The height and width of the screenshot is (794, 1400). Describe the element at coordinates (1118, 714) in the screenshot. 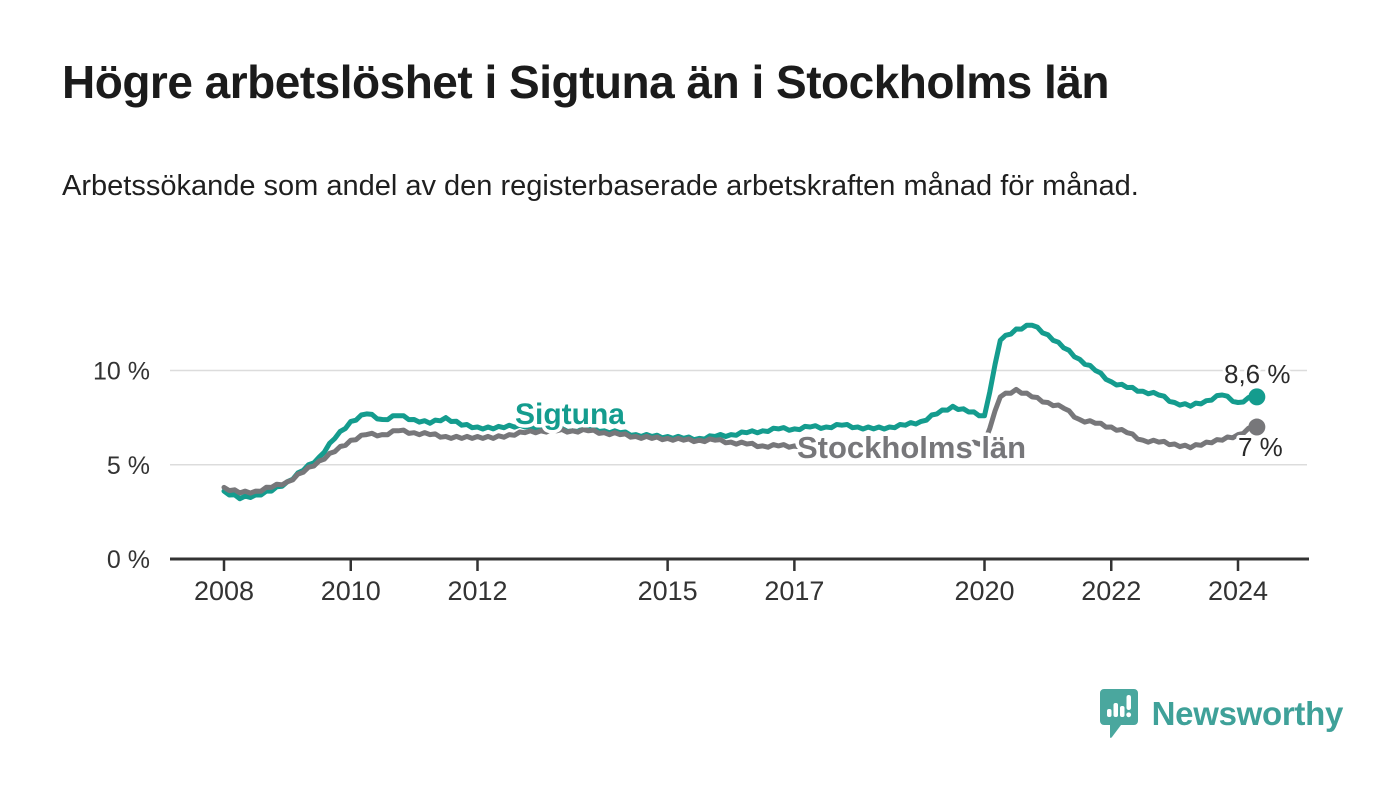

I see `newsworthy-logo-icon` at that location.